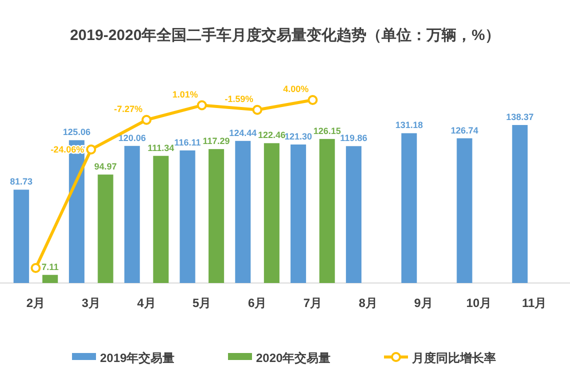 The image size is (570, 380). I want to click on data-label: 122.46, so click(272, 135).